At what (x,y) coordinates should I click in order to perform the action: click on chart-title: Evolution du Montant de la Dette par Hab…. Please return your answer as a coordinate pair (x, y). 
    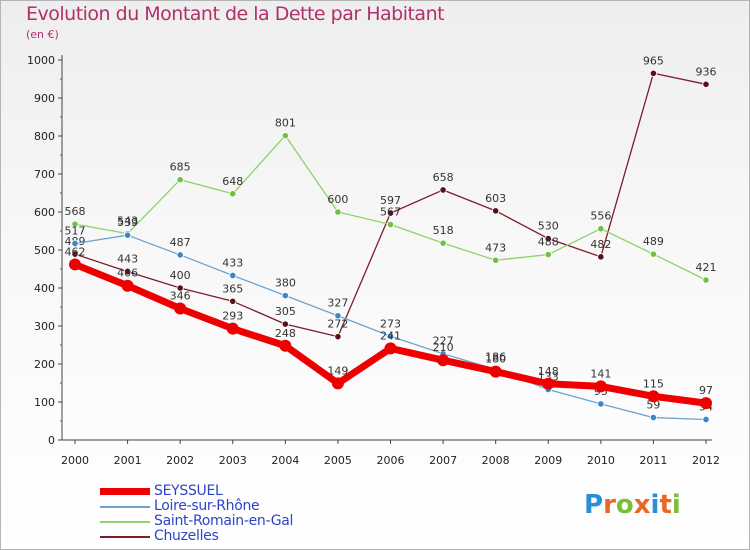
    Looking at the image, I should click on (235, 14).